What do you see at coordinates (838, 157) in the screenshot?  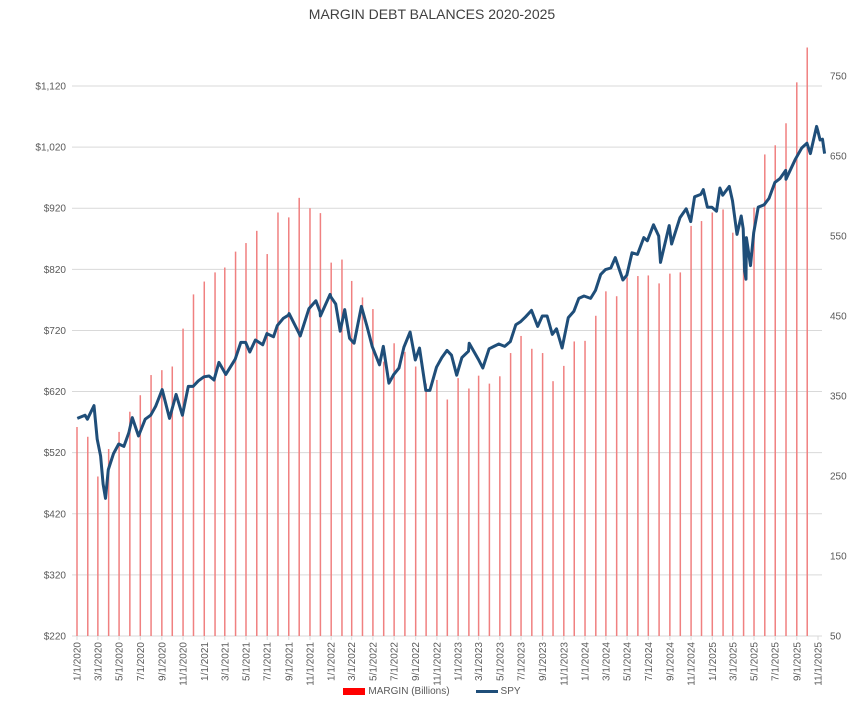 I see `y-right-tick-label: 650` at bounding box center [838, 157].